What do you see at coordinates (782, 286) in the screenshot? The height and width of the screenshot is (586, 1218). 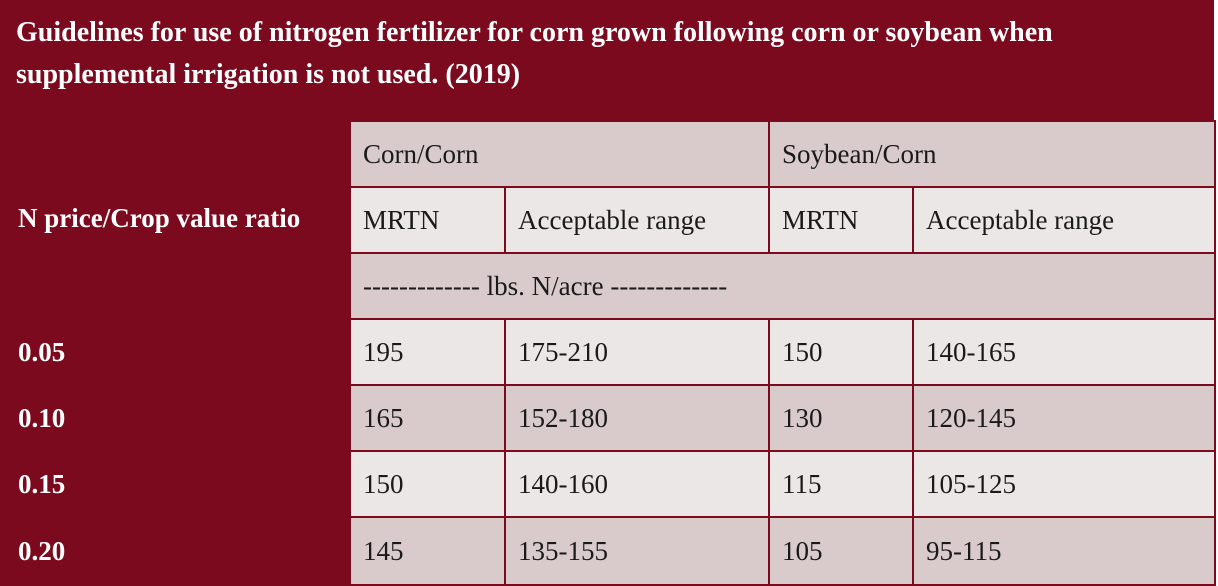 I see `units: ------------- lbs. N/acre -------------` at bounding box center [782, 286].